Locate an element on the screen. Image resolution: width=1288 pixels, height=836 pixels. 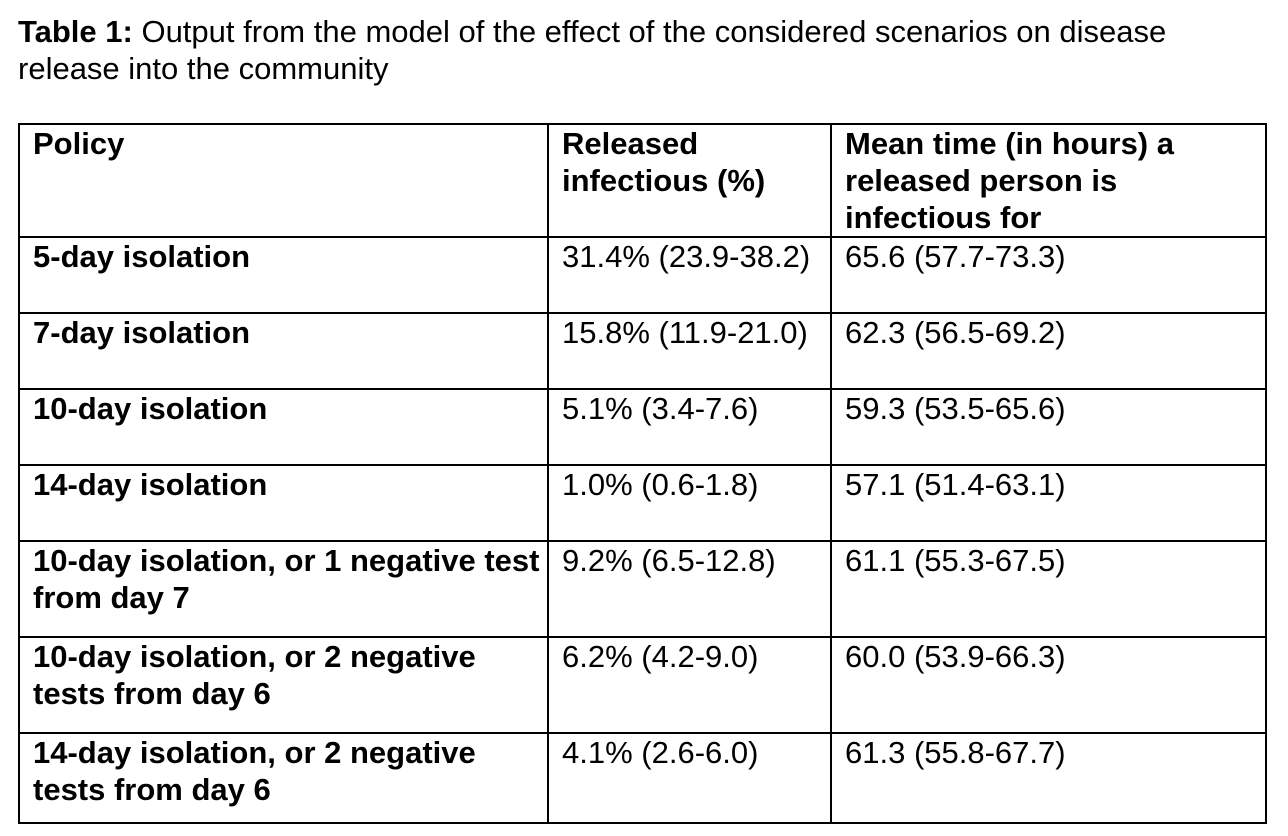
released-cell: 5.1% (3.4-7.6) is located at coordinates (689, 427).